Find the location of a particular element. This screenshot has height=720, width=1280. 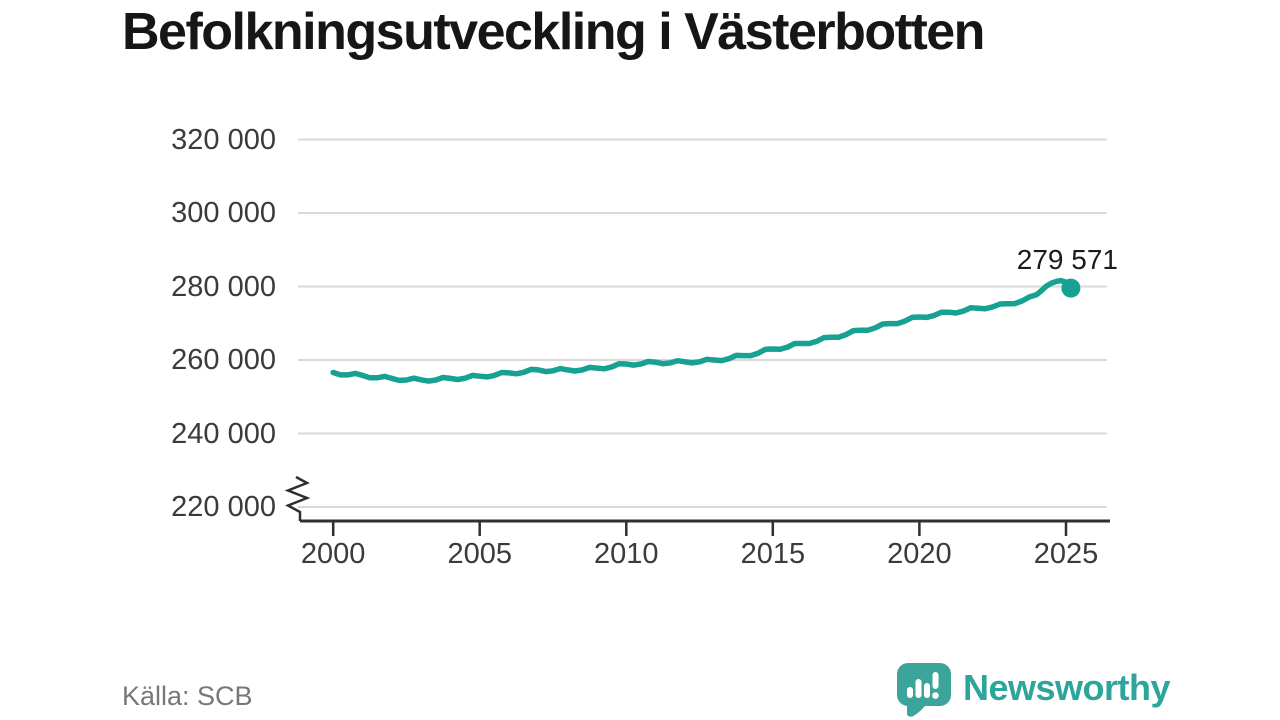

end-point-marker is located at coordinates (1071, 288).